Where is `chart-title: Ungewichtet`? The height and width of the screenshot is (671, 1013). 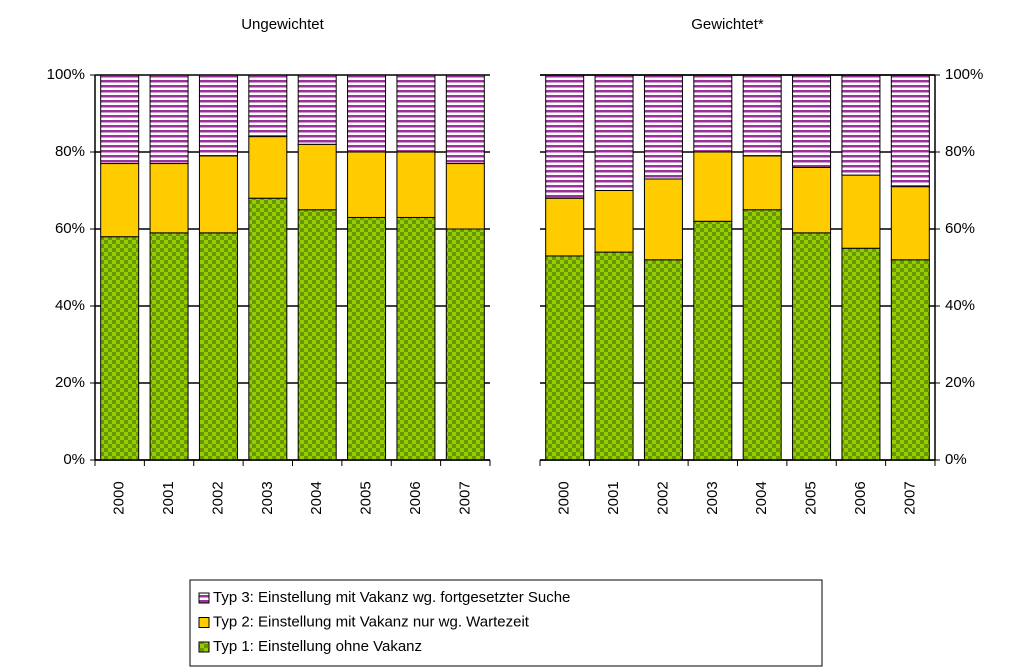
chart-title: Ungewichtet is located at coordinates (282, 24).